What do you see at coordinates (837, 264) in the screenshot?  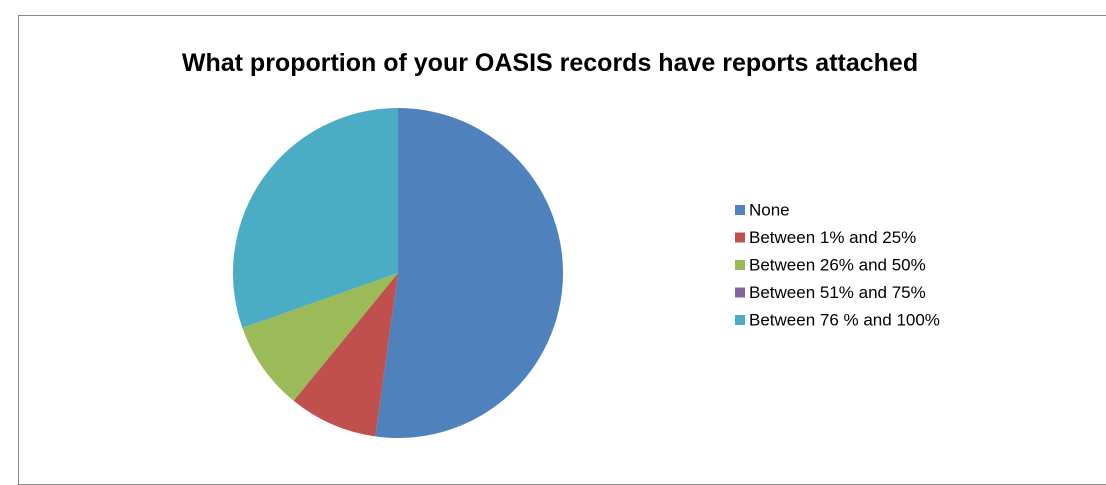 I see `legend-label: Between 26% and 50%` at bounding box center [837, 264].